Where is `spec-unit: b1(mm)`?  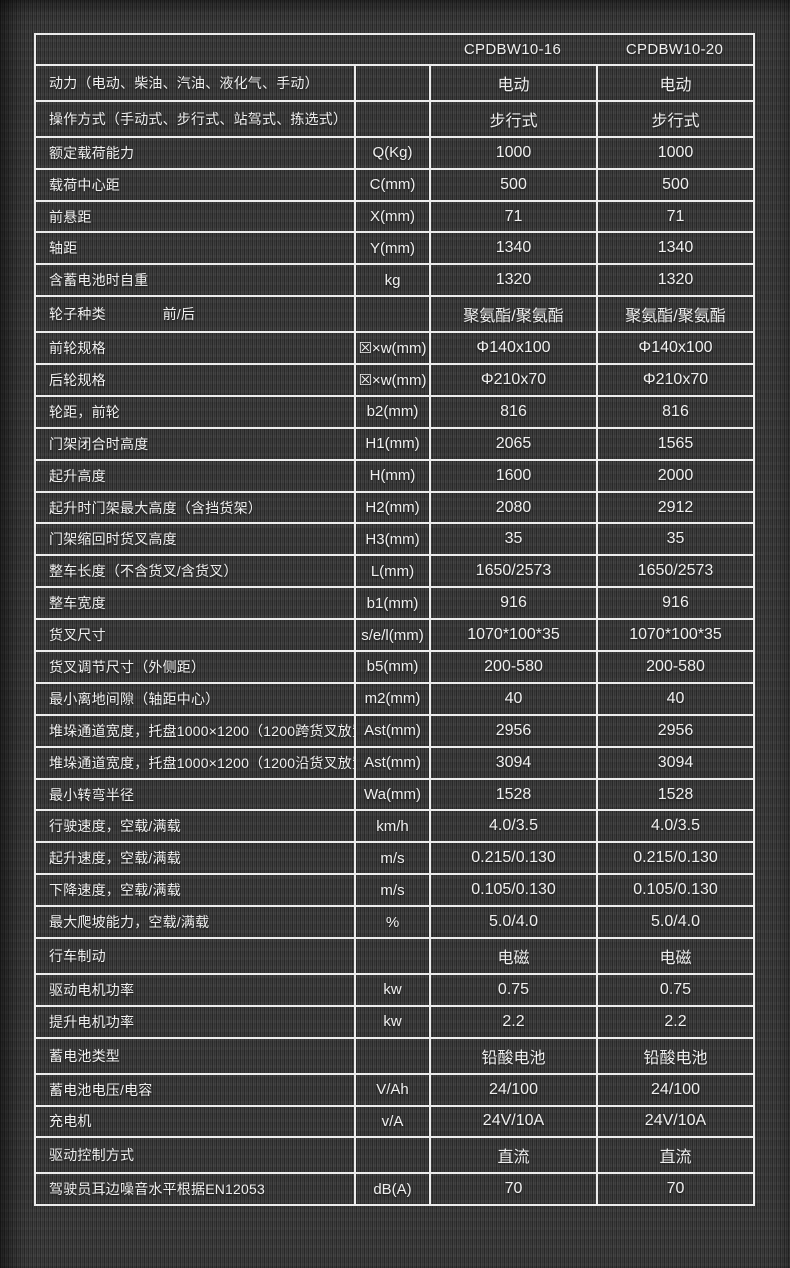 spec-unit: b1(mm) is located at coordinates (391, 603).